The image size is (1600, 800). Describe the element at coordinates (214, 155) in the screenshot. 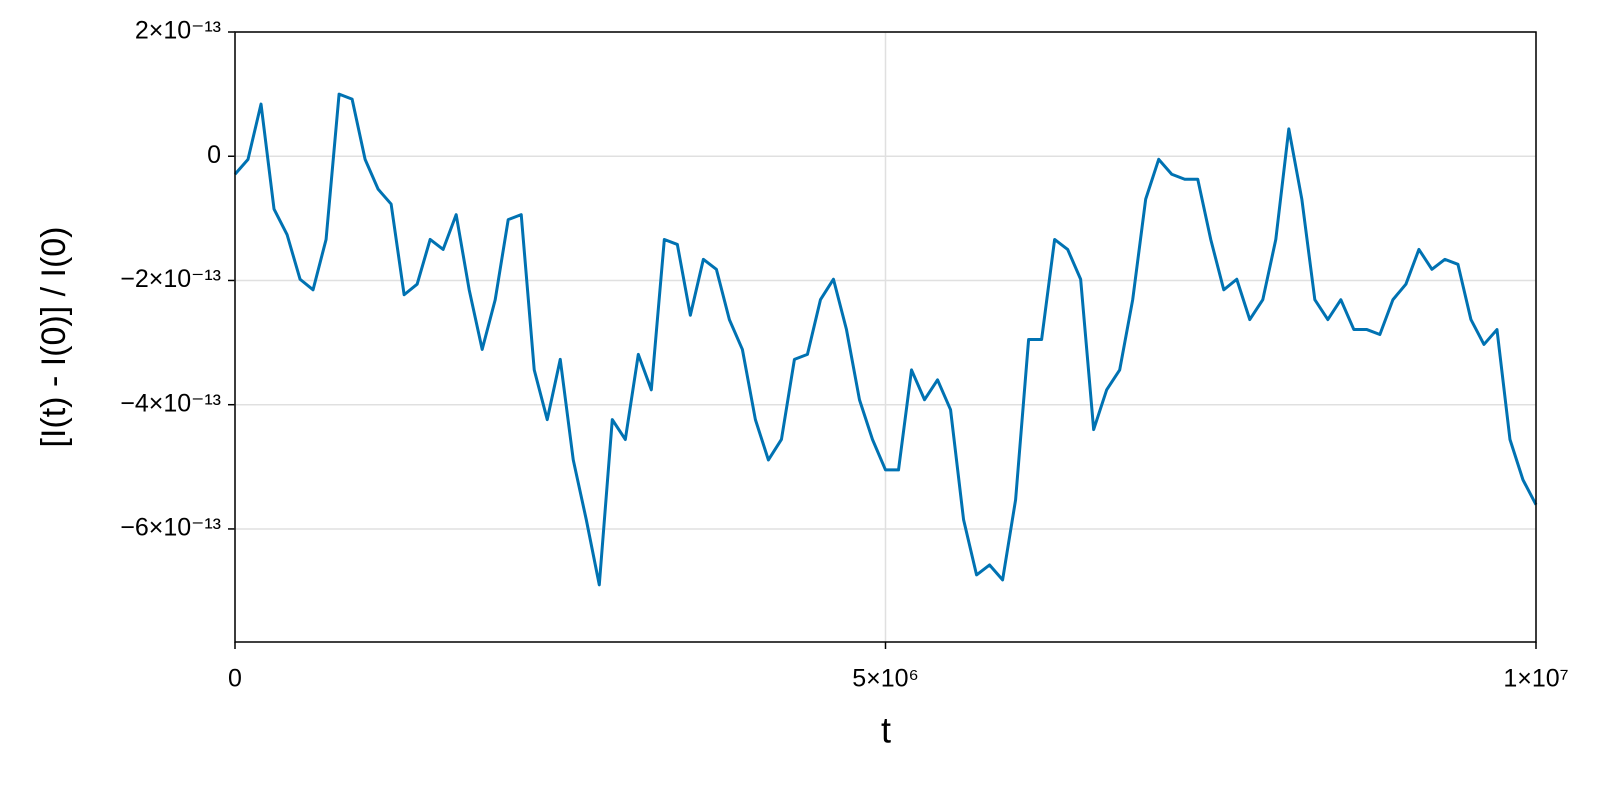

I see `y-tick-label: 0` at that location.